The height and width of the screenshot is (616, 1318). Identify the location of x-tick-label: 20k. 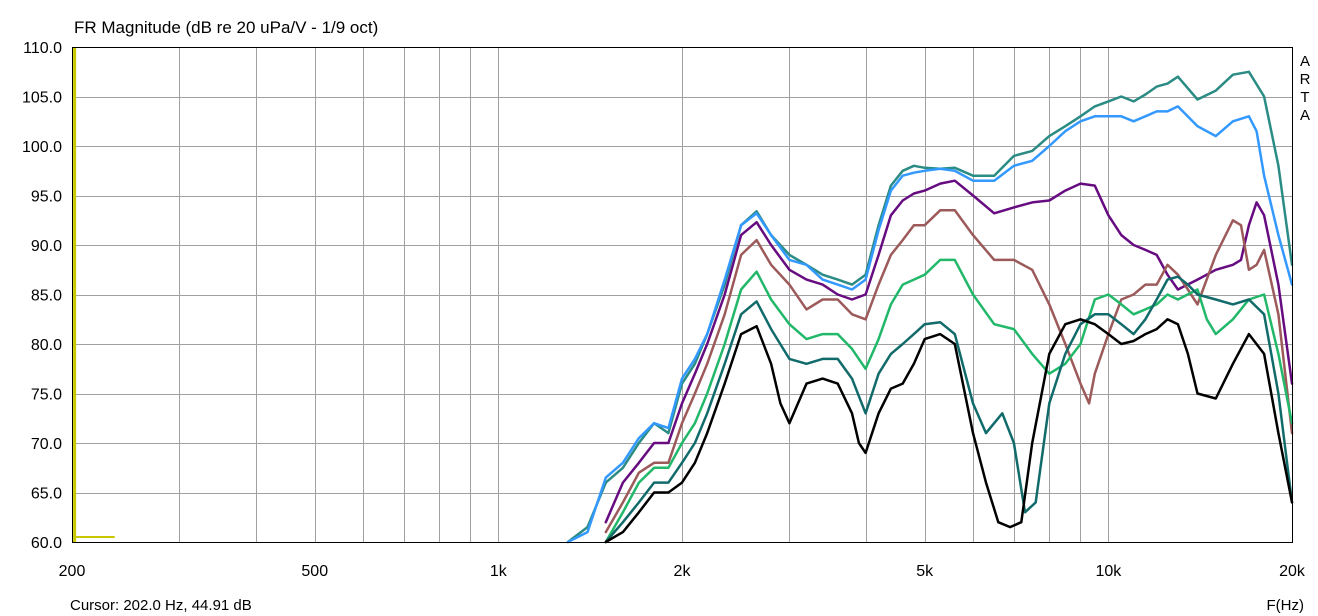
(1292, 571).